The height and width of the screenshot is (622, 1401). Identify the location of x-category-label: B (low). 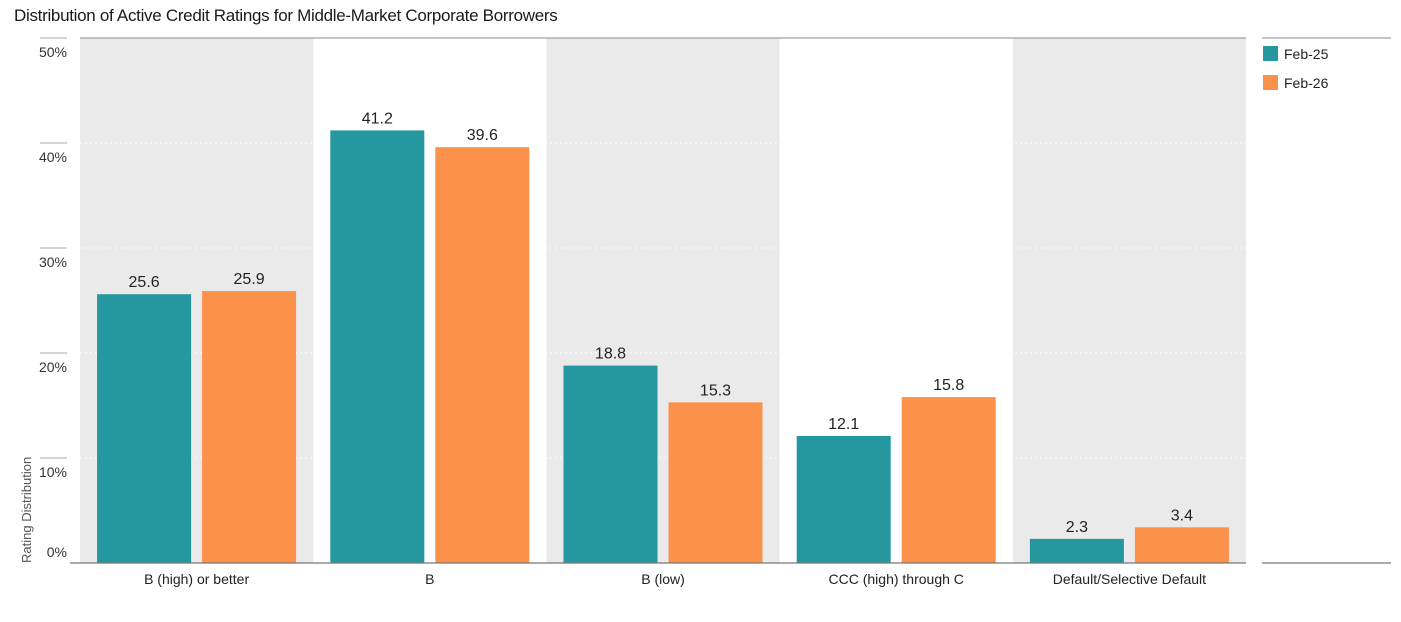
(663, 579).